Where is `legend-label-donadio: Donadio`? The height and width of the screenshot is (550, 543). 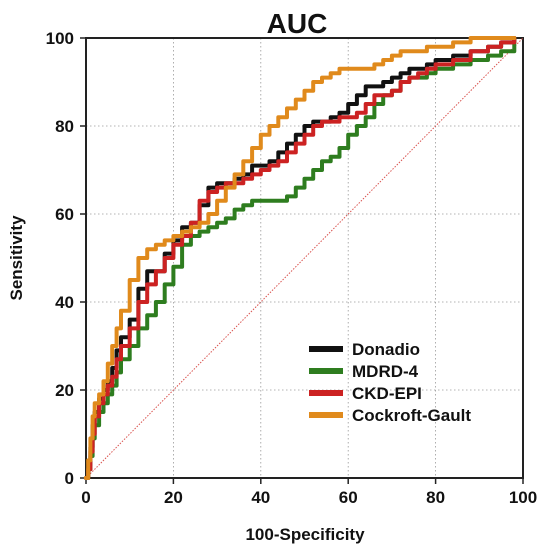
legend-label-donadio: Donadio is located at coordinates (386, 349).